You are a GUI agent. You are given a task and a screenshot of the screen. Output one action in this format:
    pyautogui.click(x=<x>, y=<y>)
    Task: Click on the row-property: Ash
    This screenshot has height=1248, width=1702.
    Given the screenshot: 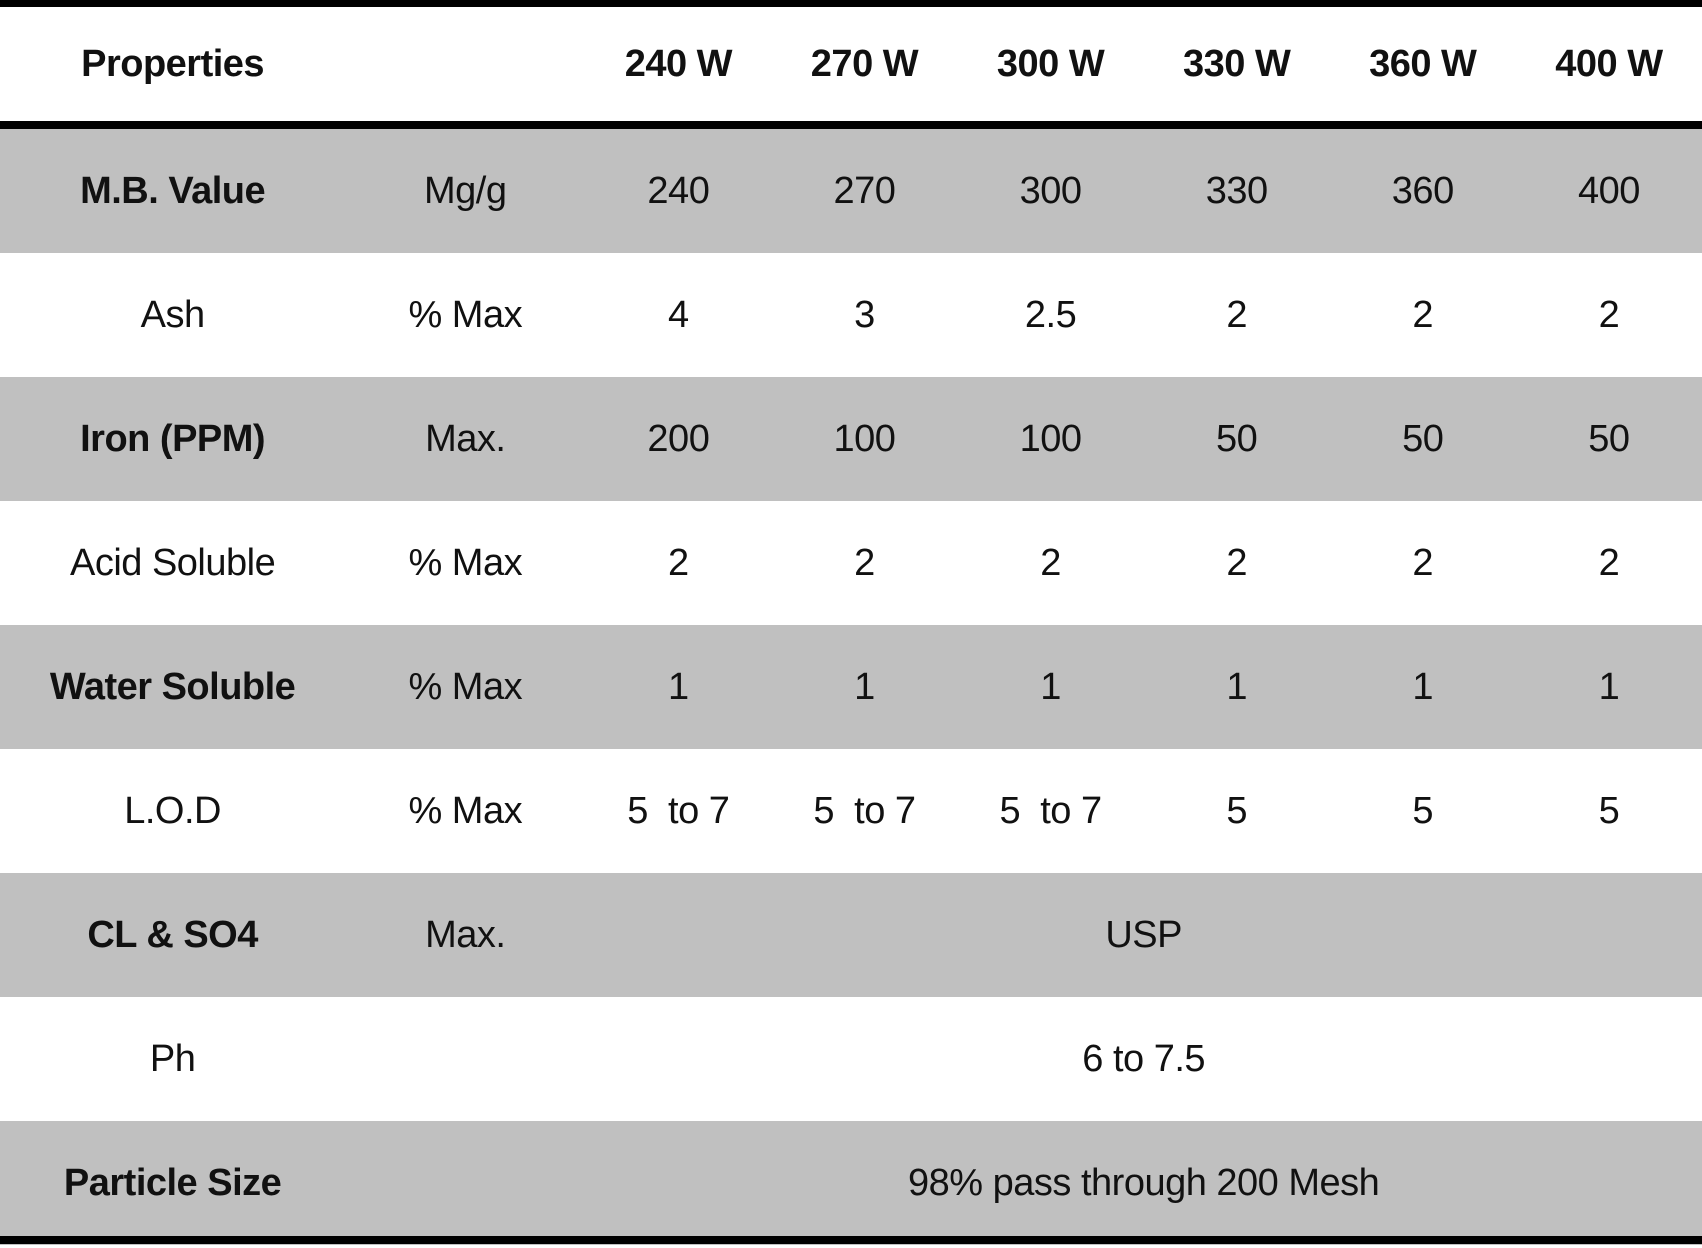 What is the action you would take?
    pyautogui.click(x=173, y=315)
    